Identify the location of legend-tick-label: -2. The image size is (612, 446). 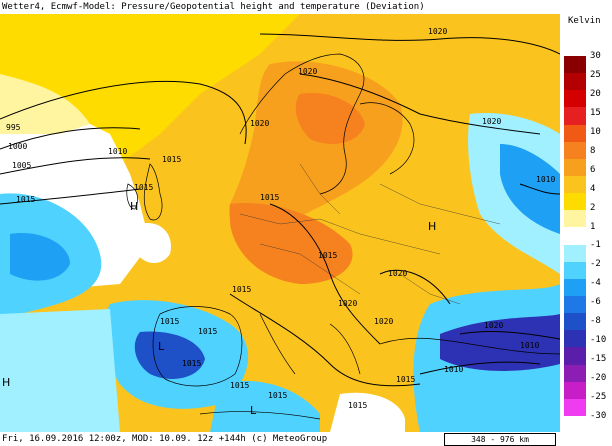
(595, 264).